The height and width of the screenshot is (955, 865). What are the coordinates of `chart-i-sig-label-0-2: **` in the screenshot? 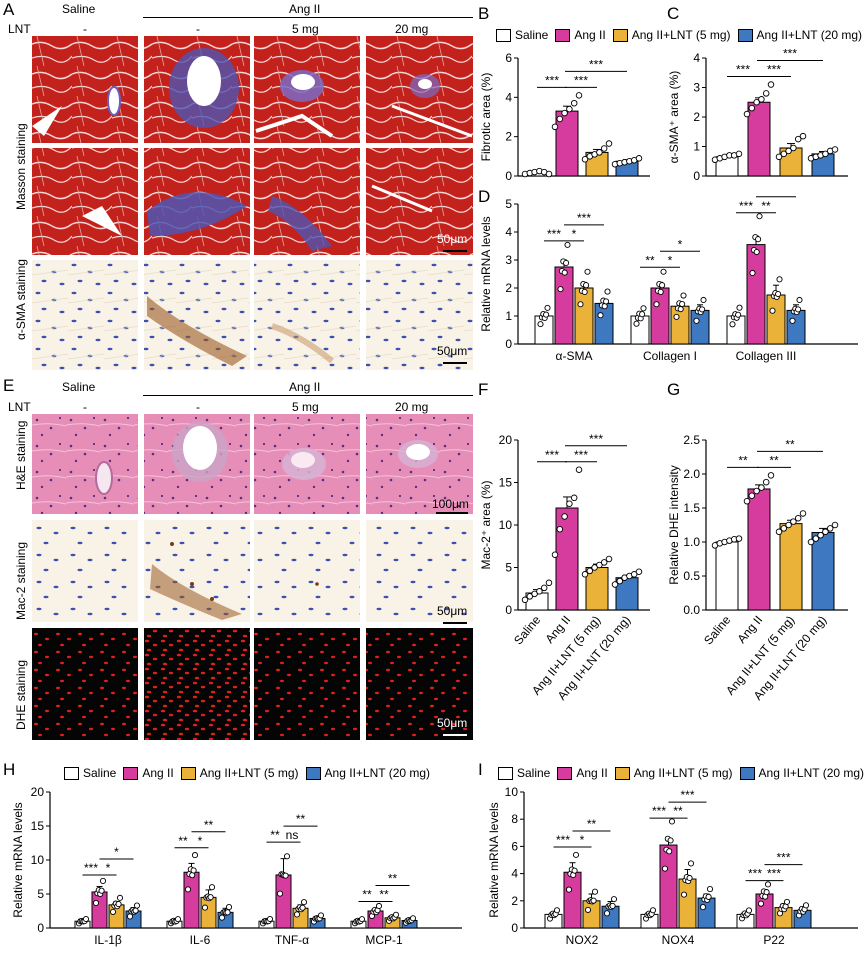 It's located at (592, 824).